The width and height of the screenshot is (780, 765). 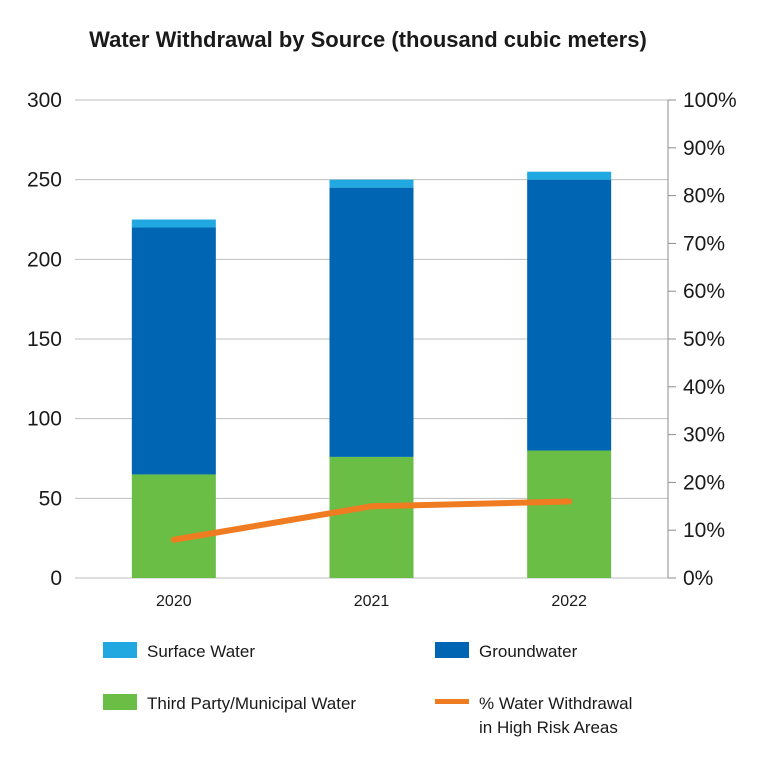 I want to click on y-tick-label: 50, so click(x=50, y=498).